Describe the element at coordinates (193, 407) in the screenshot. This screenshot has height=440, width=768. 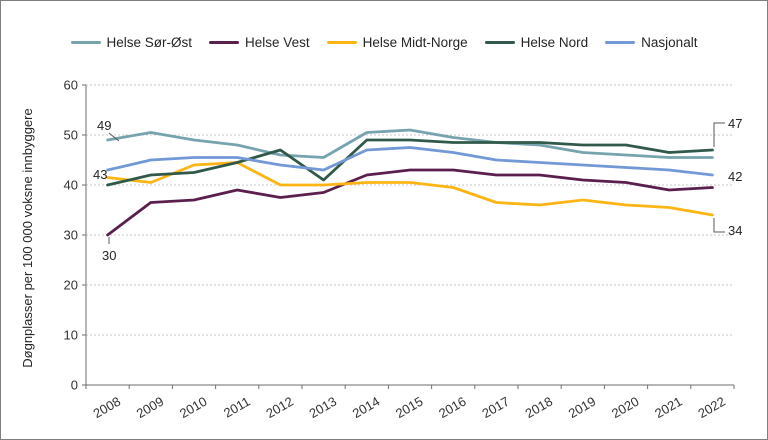
I see `x-tick-label: 2010` at that location.